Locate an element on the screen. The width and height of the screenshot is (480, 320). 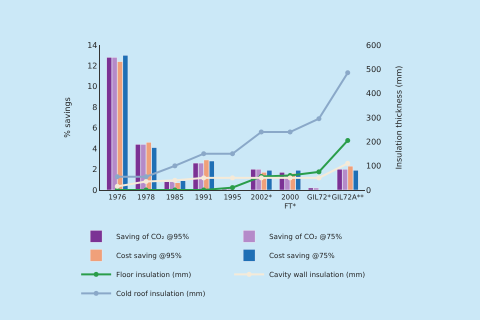
y-tick-label: 6 is located at coordinates (95, 128).